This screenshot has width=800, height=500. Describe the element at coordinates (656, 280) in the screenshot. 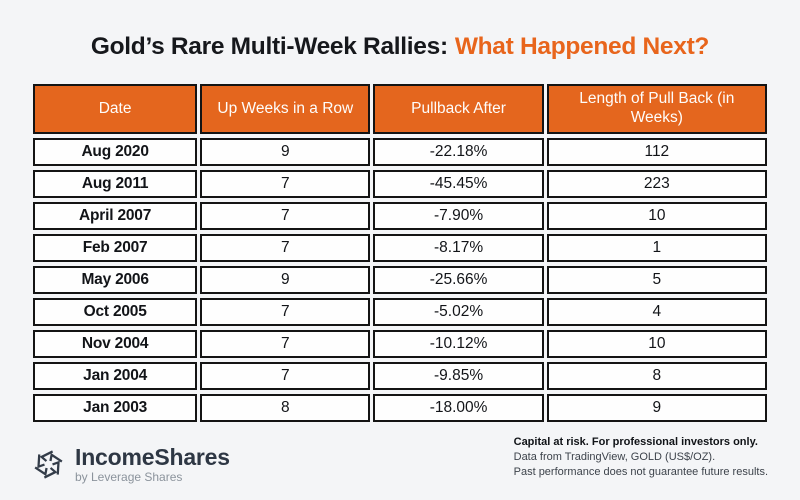

I see `cell-length: 5` at that location.